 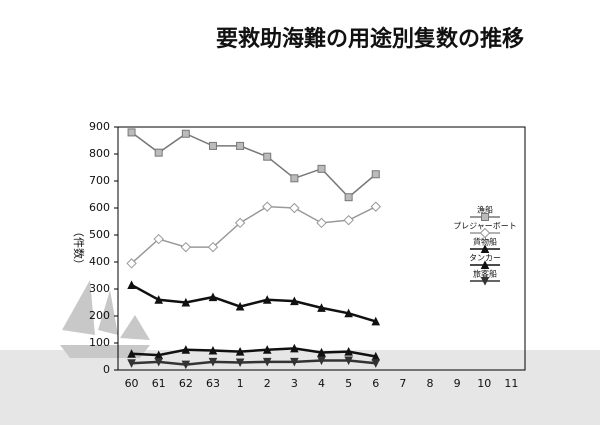 I want to click on x-tick-label: 6, so click(x=375, y=383).